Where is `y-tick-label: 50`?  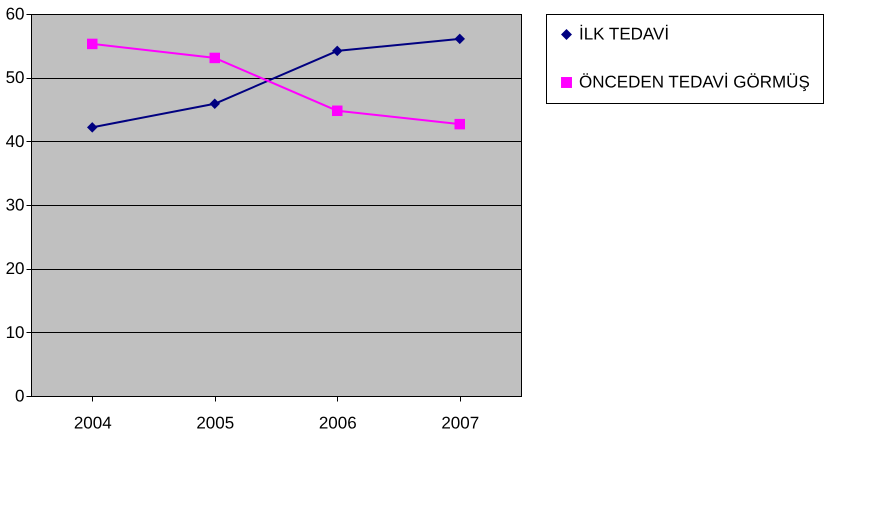 y-tick-label: 50 is located at coordinates (15, 78).